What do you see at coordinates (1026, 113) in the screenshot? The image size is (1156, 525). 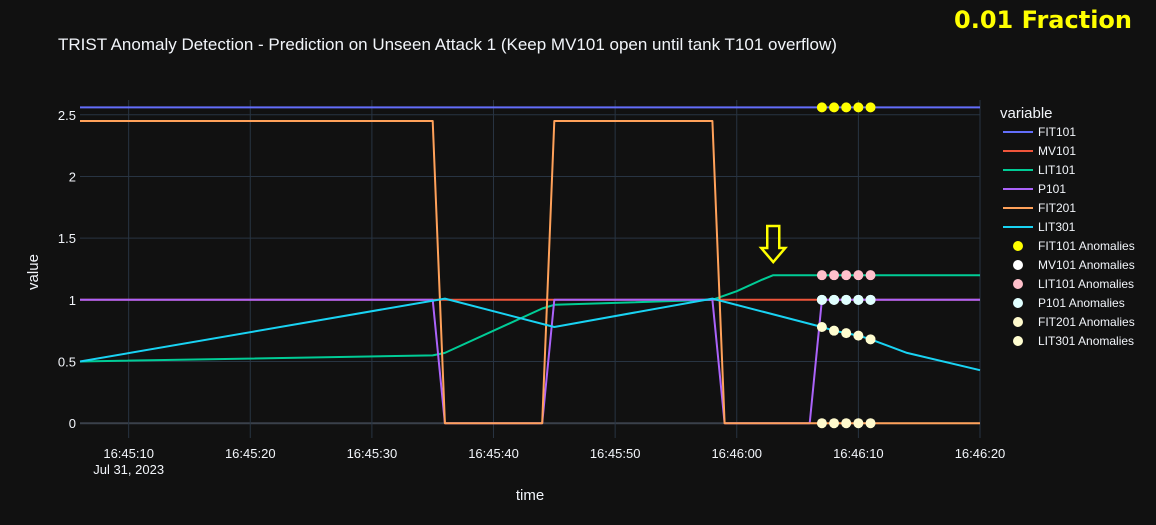 I see `legend-title: variable` at bounding box center [1026, 113].